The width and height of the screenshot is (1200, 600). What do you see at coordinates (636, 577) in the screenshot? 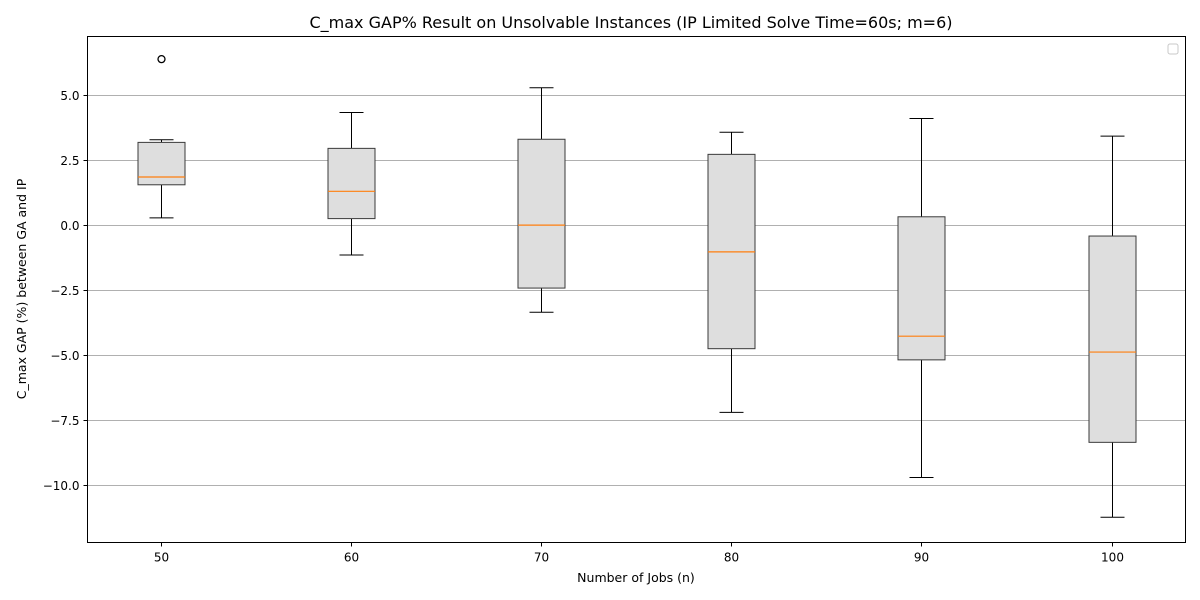
I see `x-axis-label: Number of Jobs (n)` at bounding box center [636, 577].